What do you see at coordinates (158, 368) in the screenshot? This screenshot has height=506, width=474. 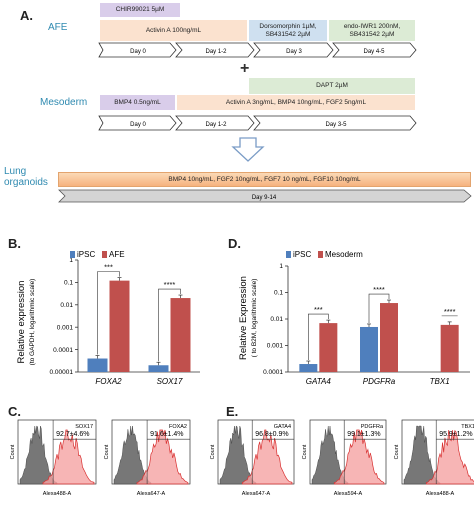 I see `bar-ipsc-sox17` at bounding box center [158, 368].